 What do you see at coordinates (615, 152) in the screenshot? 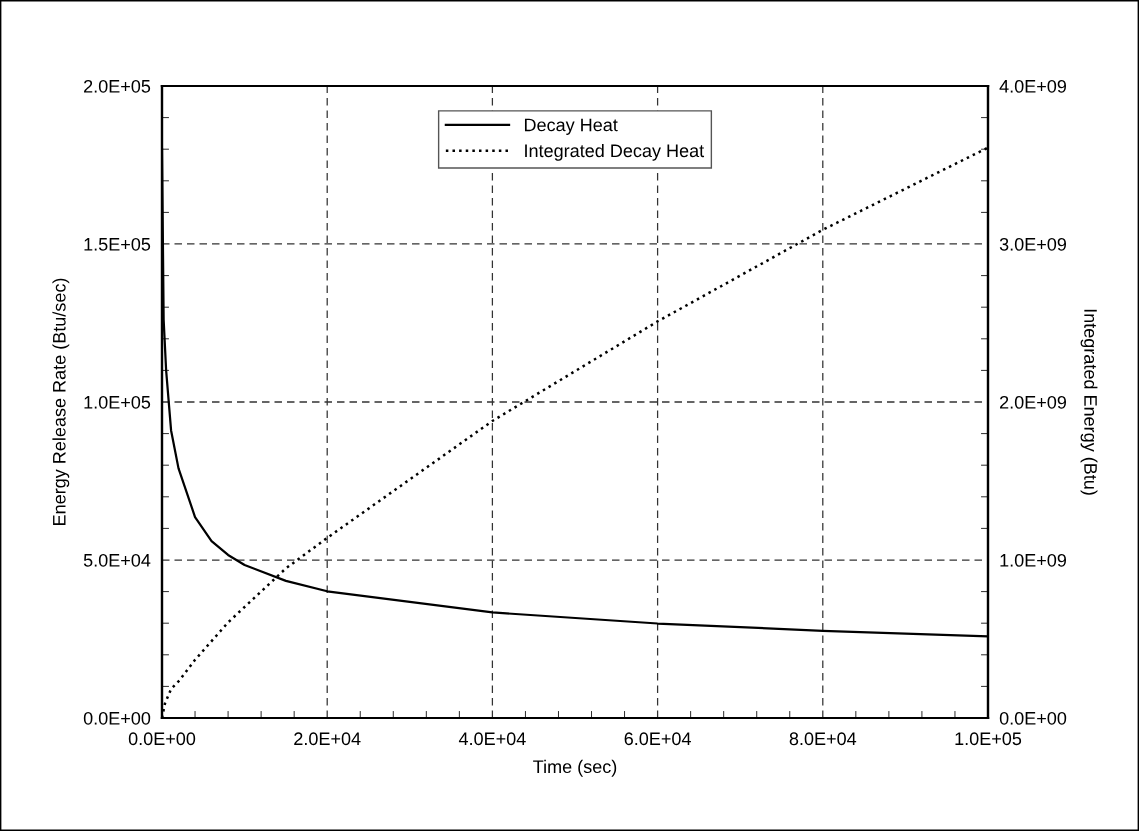
I see `legend-label: Integrated Decay Heat` at bounding box center [615, 152].